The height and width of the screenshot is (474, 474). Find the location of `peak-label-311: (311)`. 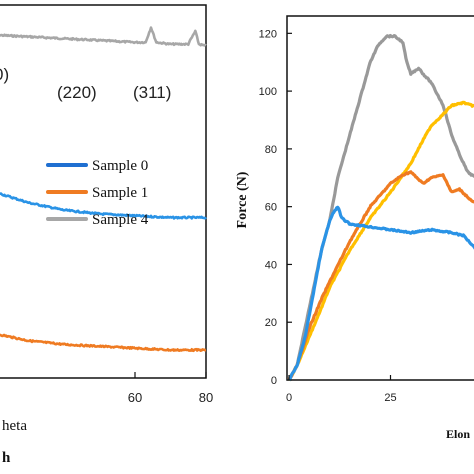

peak-label-311: (311) is located at coordinates (152, 92).